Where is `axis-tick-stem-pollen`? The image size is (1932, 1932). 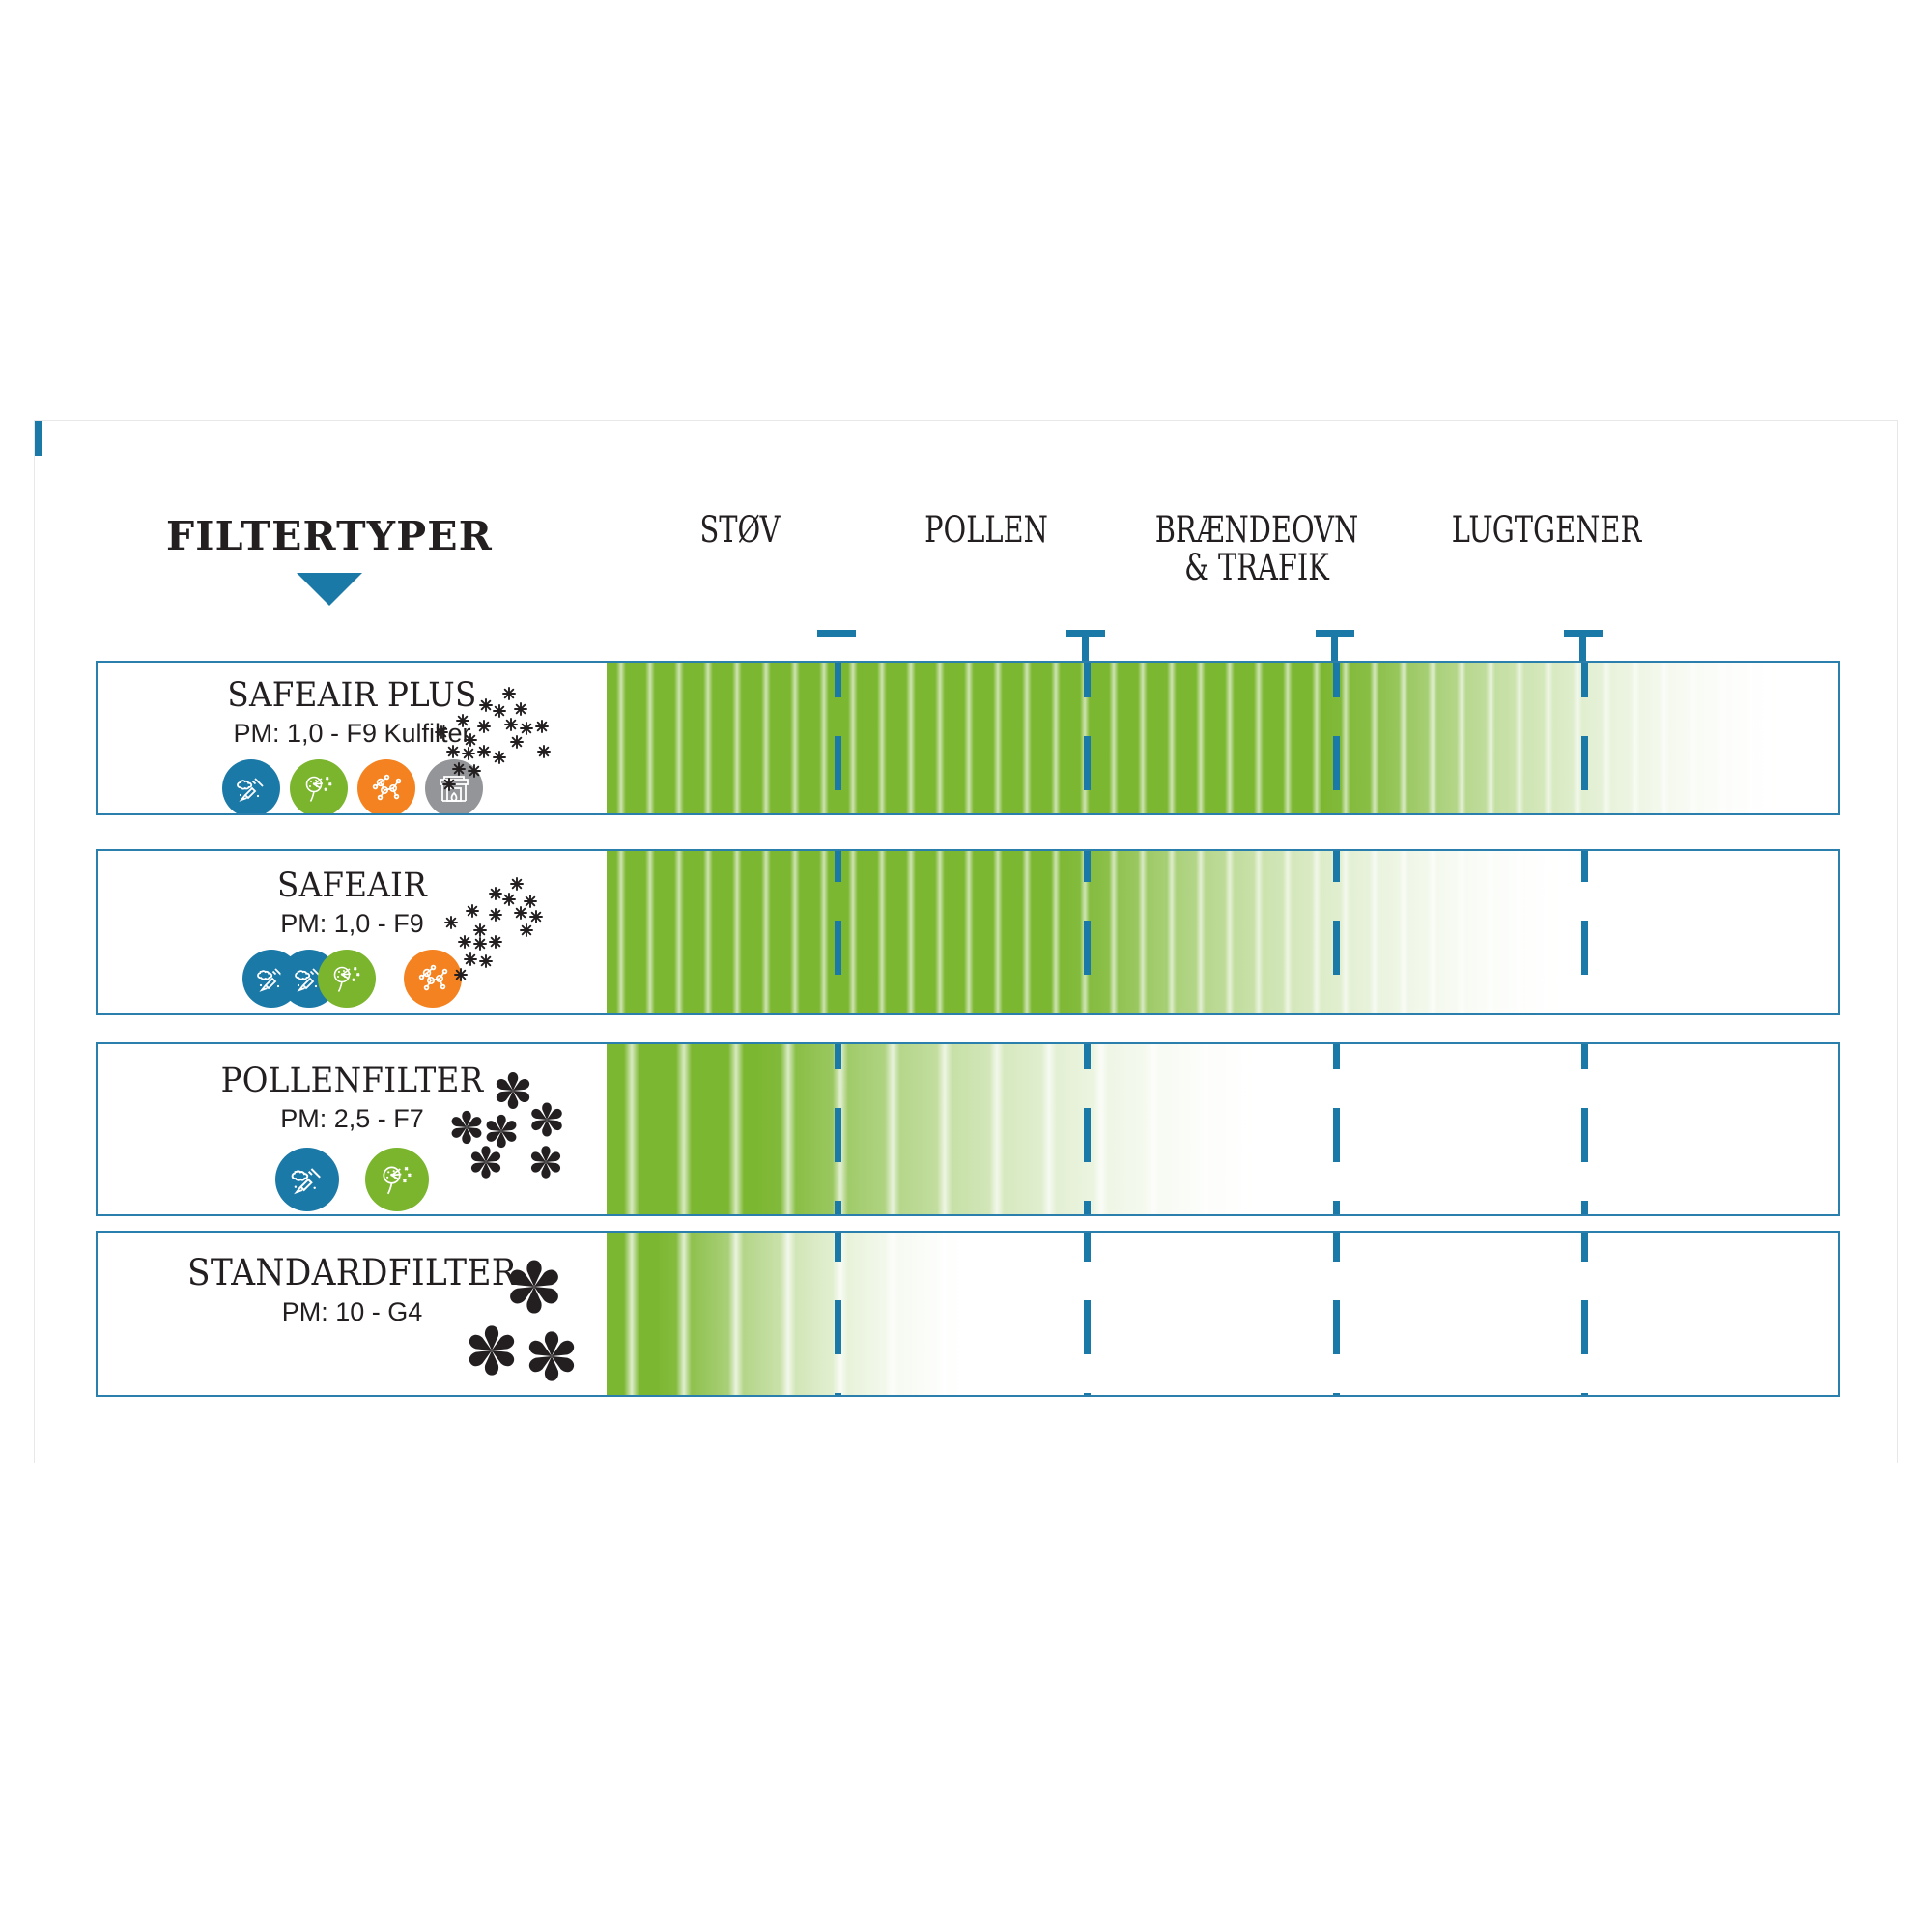 axis-tick-stem-pollen is located at coordinates (1085, 647).